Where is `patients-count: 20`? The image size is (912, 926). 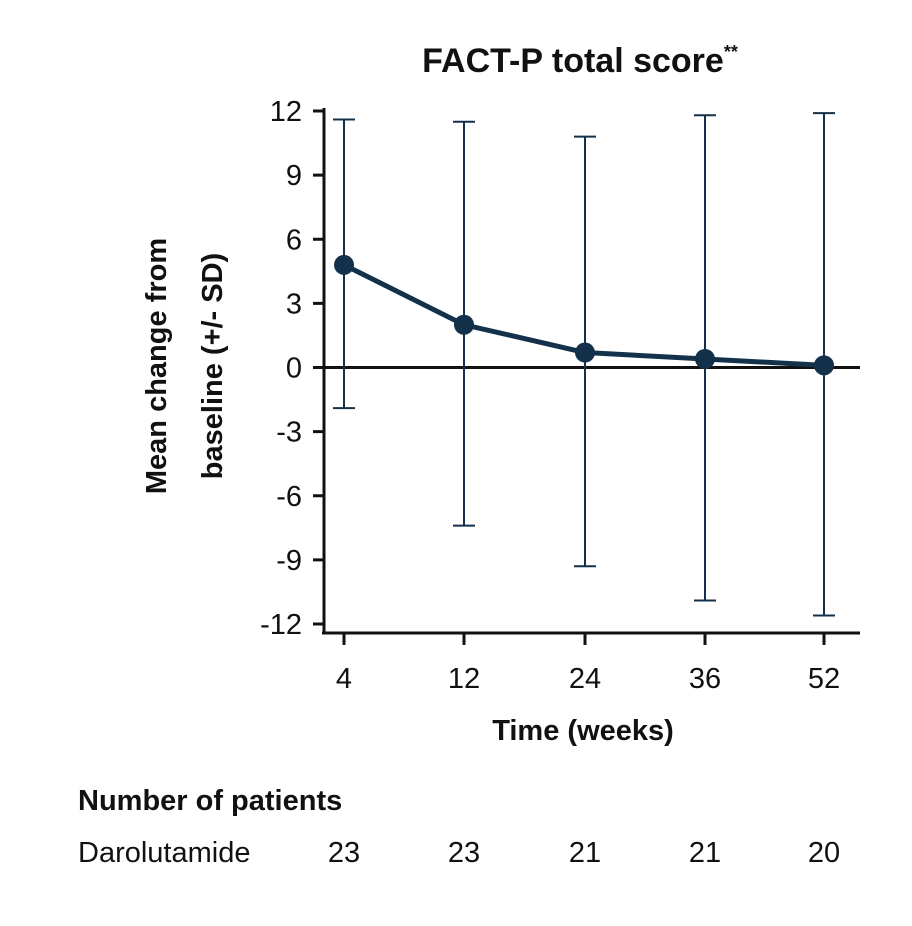 patients-count: 20 is located at coordinates (824, 853).